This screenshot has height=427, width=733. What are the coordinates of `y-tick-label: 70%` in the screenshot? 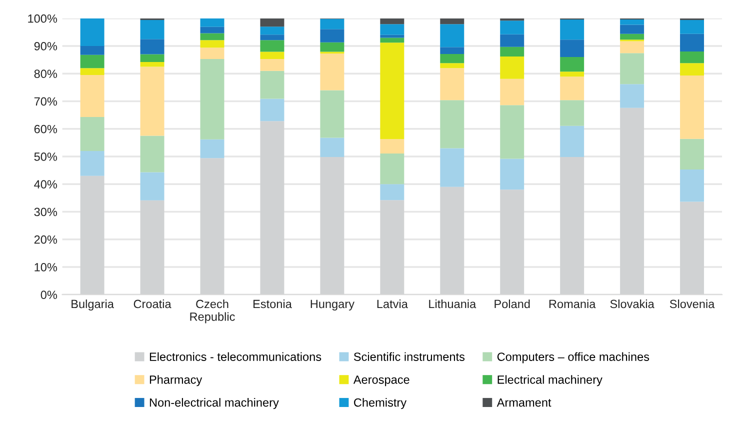 It's located at (46, 101).